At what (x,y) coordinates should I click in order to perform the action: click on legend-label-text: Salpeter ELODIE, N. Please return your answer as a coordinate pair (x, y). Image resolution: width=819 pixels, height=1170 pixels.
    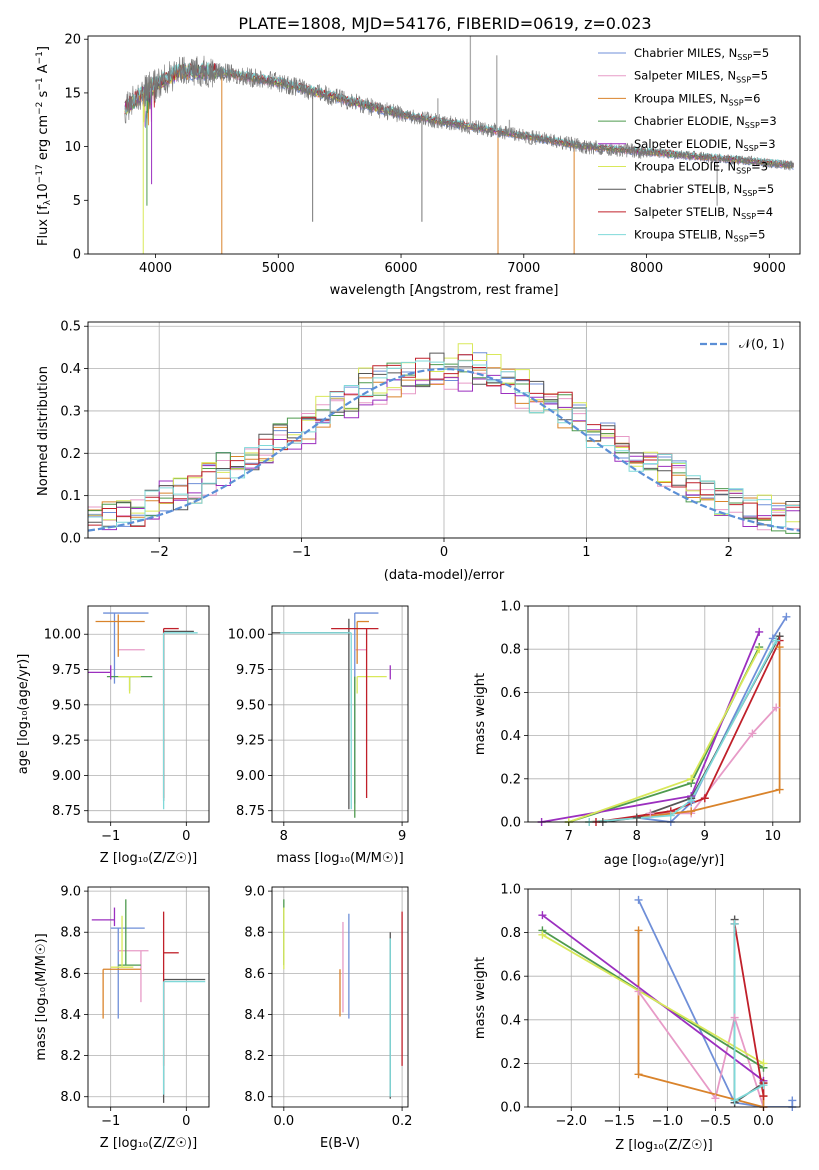
    Looking at the image, I should click on (689, 144).